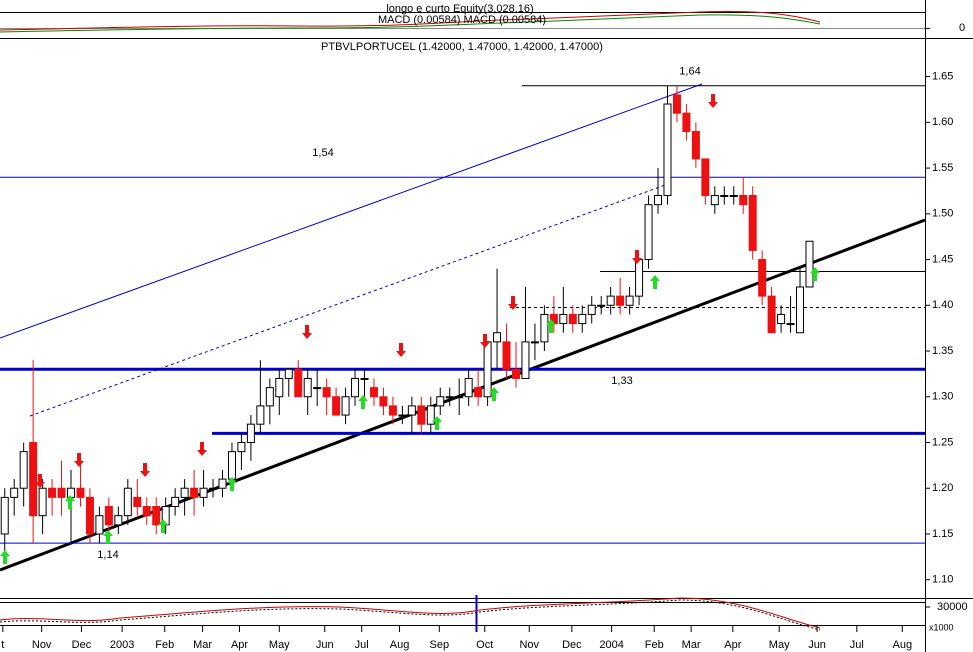 This screenshot has height=652, width=973. Describe the element at coordinates (942, 168) in the screenshot. I see `y-tick-label: 1.55` at that location.